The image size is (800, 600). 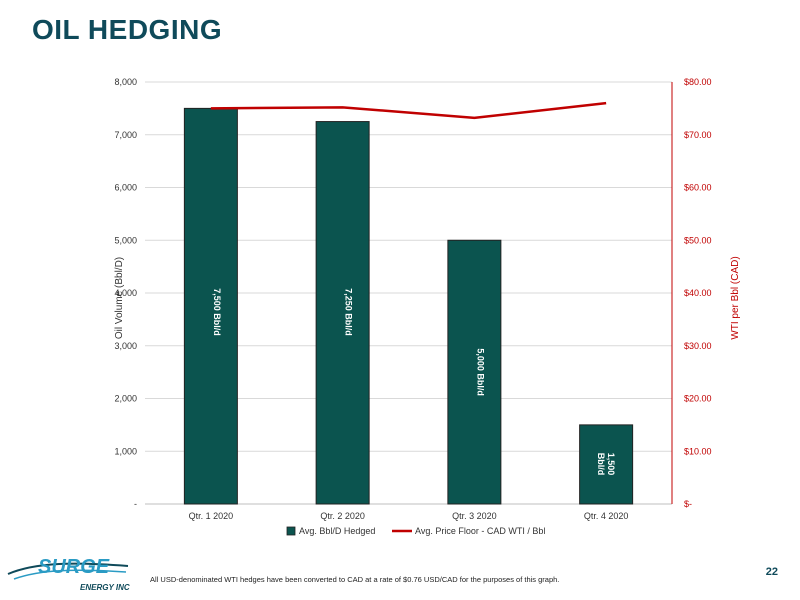 I want to click on bar-data-label: 7,500 Bbl/d, so click(x=217, y=312).